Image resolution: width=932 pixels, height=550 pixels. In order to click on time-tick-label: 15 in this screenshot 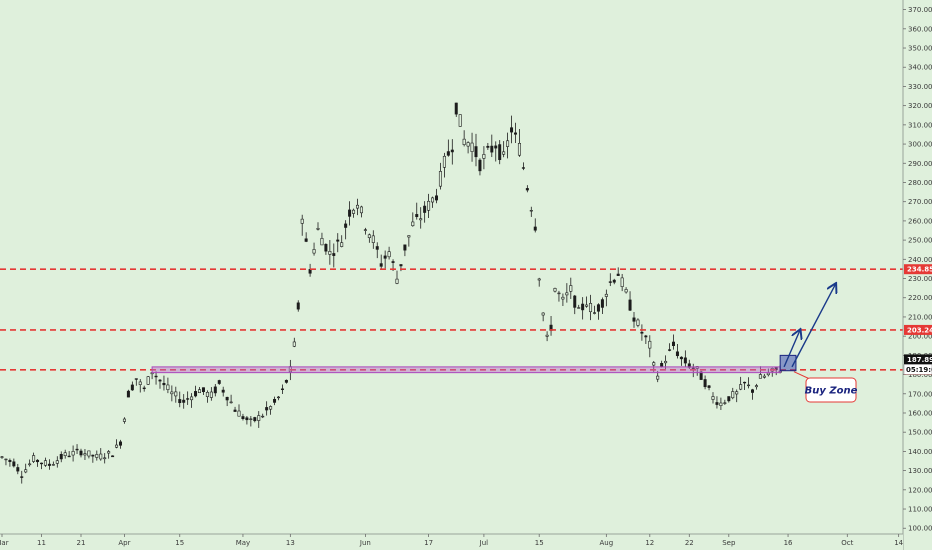, I will do `click(179, 543)`.